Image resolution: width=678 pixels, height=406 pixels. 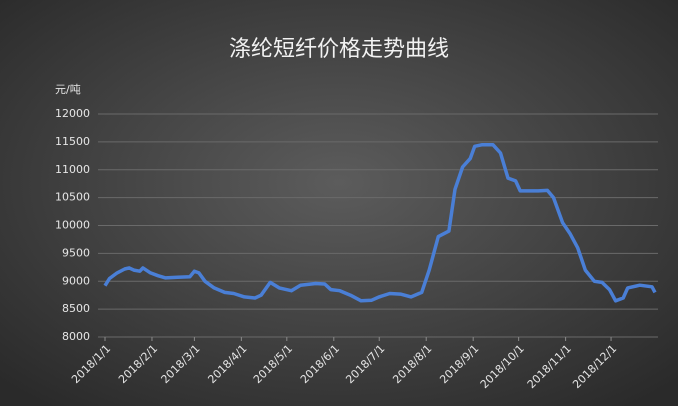 What do you see at coordinates (76, 336) in the screenshot?
I see `y-tick-label: 8000` at bounding box center [76, 336].